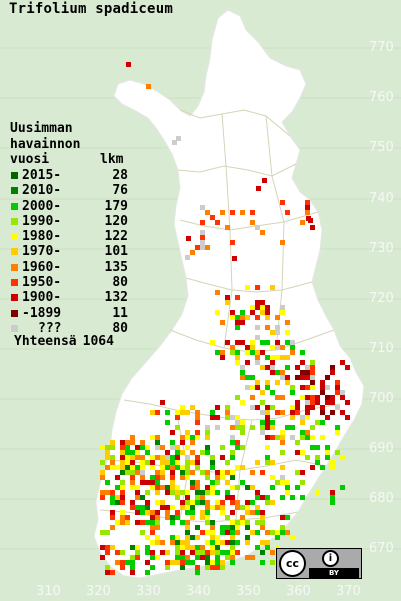  I want to click on legend-count: 135, so click(116, 267).